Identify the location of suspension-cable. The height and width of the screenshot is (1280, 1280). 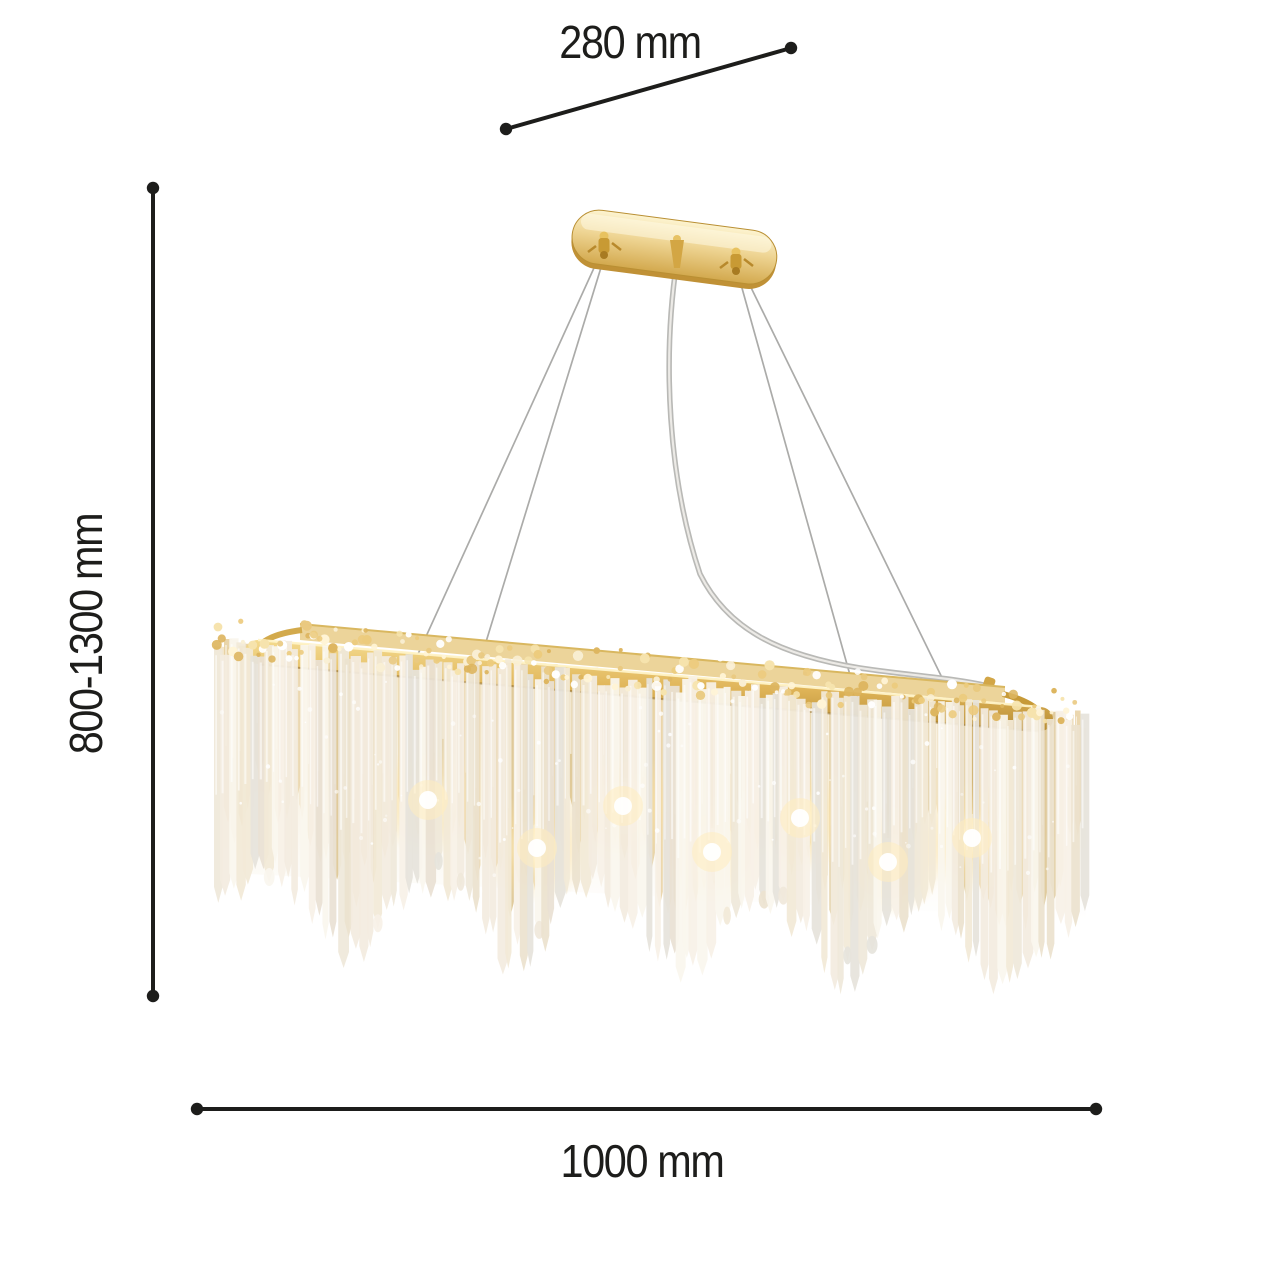
(538, 471).